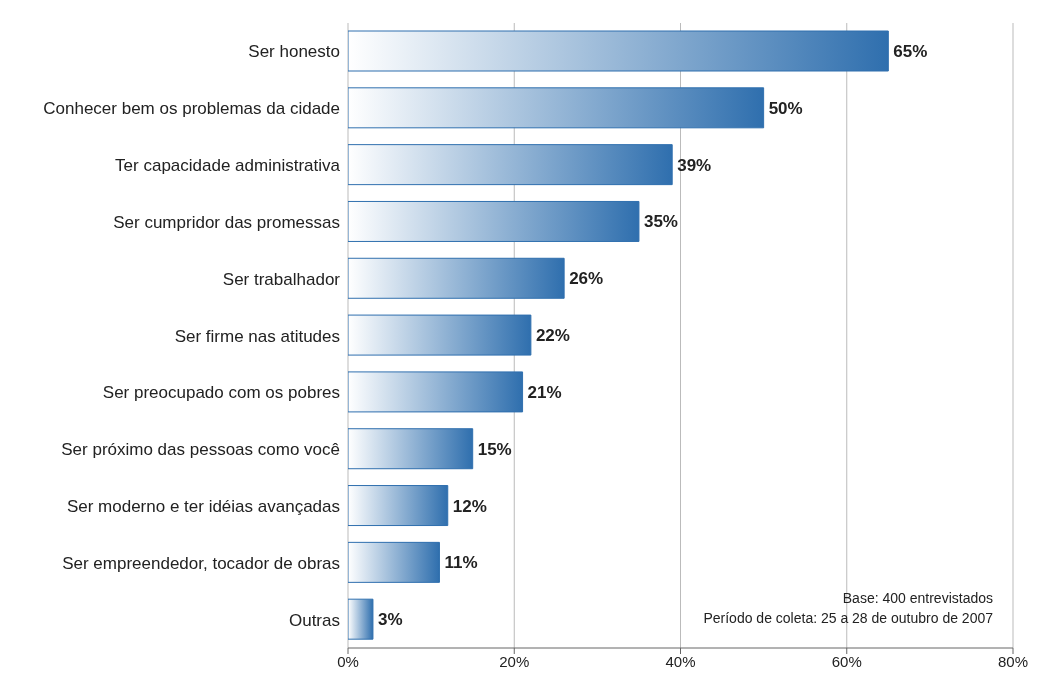 Image resolution: width=1061 pixels, height=695 pixels. What do you see at coordinates (191, 109) in the screenshot?
I see `y-tick-label: Conhecer bem os problemas da cidade` at bounding box center [191, 109].